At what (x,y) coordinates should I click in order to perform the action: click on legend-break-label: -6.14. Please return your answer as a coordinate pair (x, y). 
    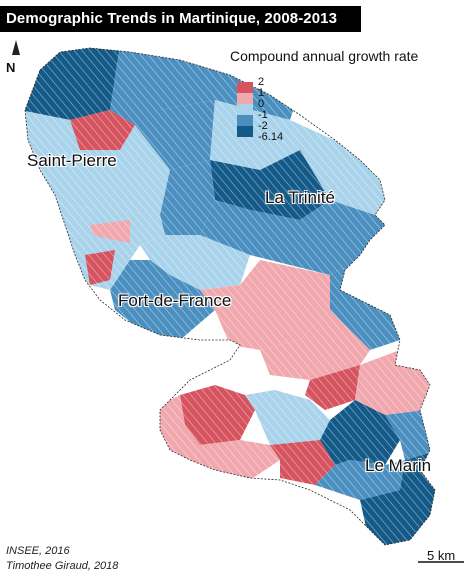
    Looking at the image, I should click on (271, 137).